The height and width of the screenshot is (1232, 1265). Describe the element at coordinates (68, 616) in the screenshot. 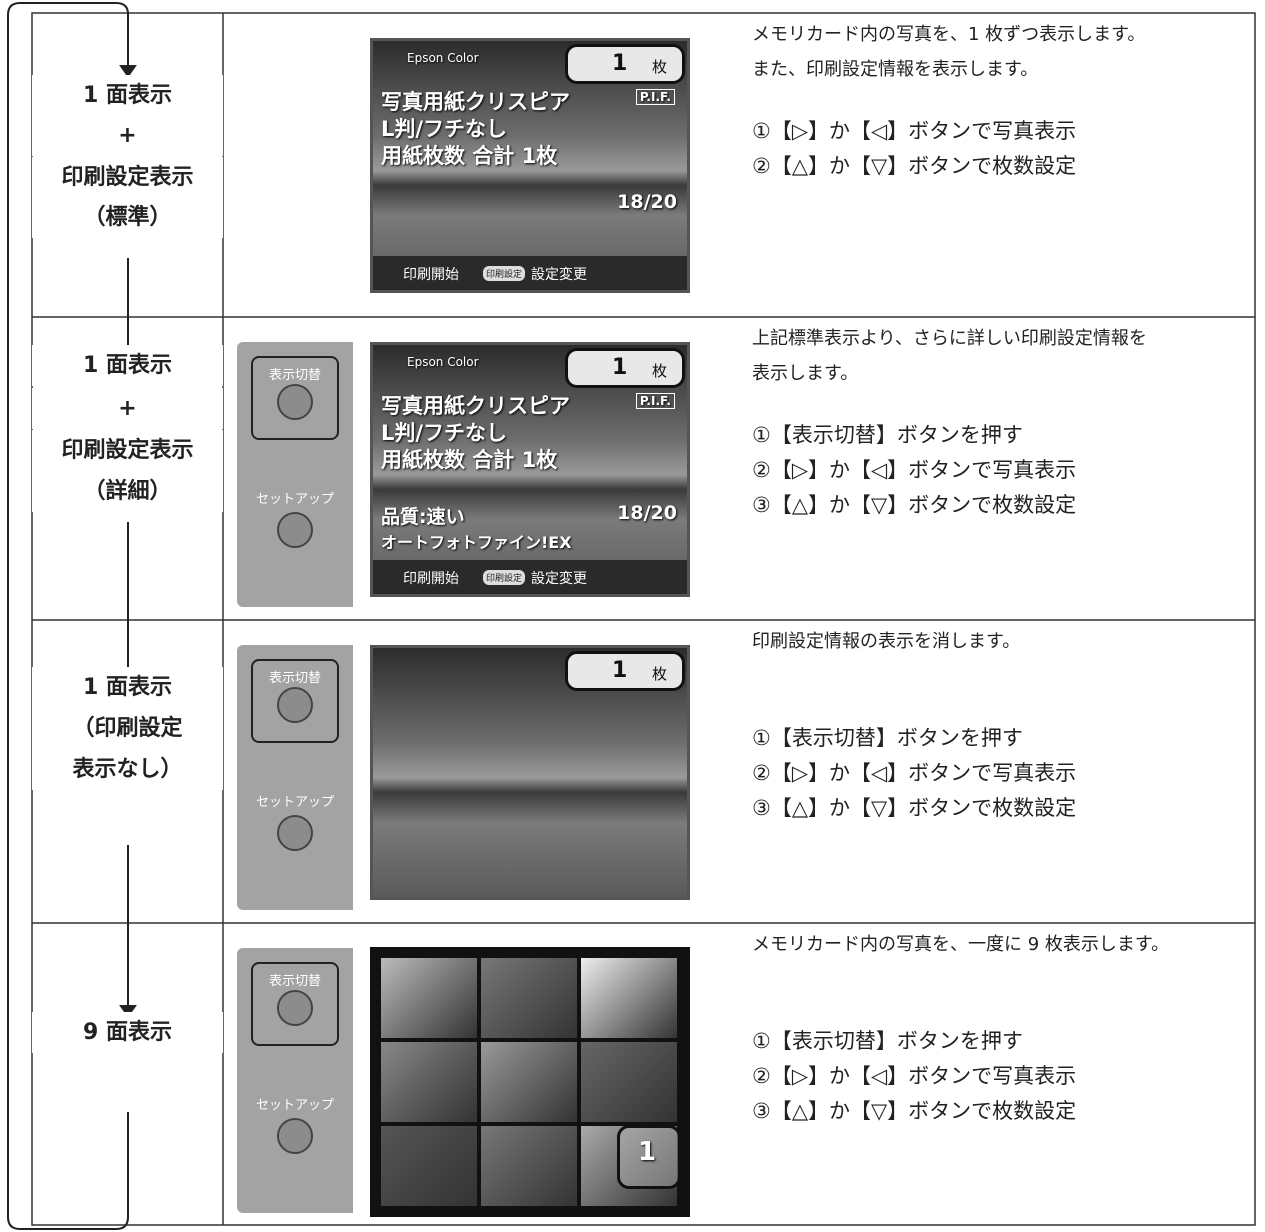

I see `flow-bracket` at that location.